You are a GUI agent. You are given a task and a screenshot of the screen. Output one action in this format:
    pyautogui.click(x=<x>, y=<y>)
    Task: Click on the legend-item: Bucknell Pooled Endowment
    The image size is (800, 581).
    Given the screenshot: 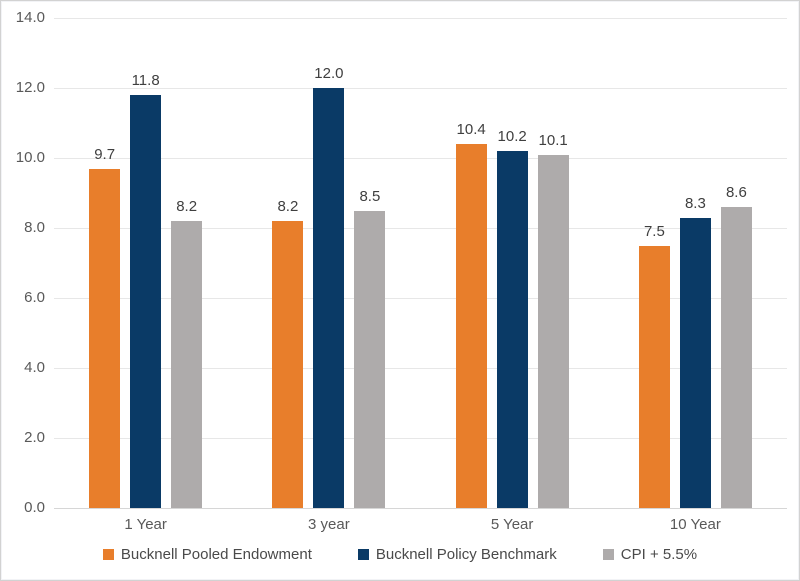 What is the action you would take?
    pyautogui.click(x=207, y=554)
    